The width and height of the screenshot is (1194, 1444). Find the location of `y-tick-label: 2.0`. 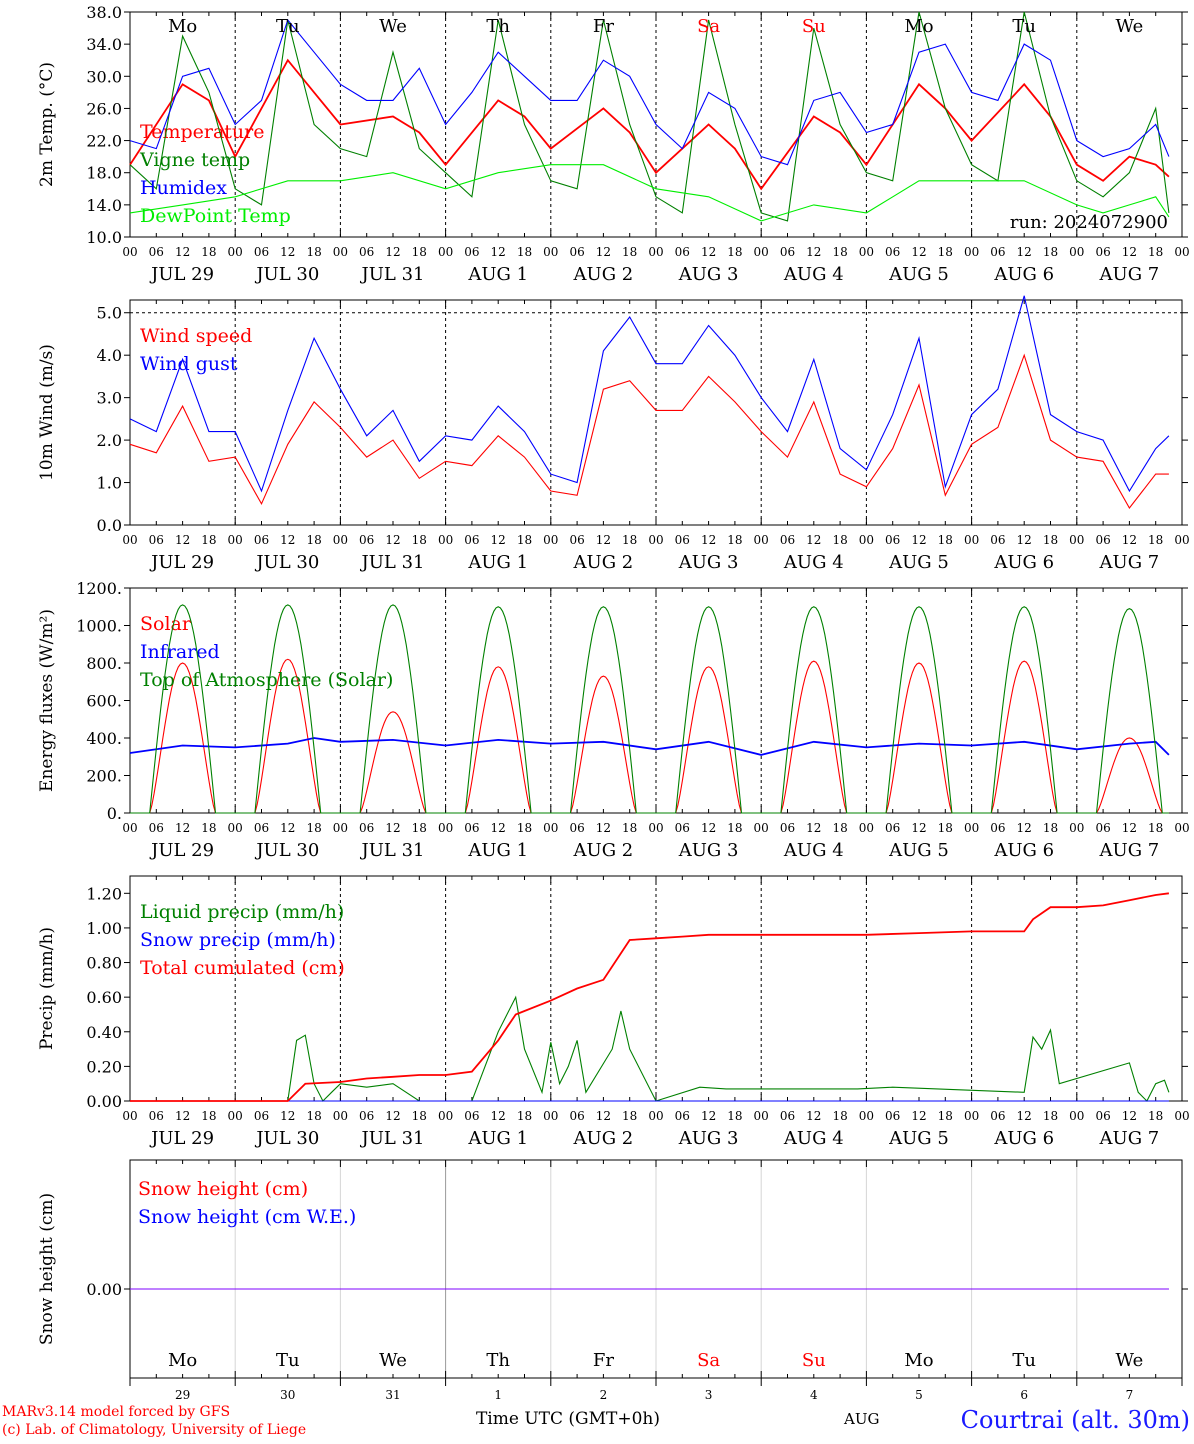

y-tick-label: 2.0 is located at coordinates (109, 440).